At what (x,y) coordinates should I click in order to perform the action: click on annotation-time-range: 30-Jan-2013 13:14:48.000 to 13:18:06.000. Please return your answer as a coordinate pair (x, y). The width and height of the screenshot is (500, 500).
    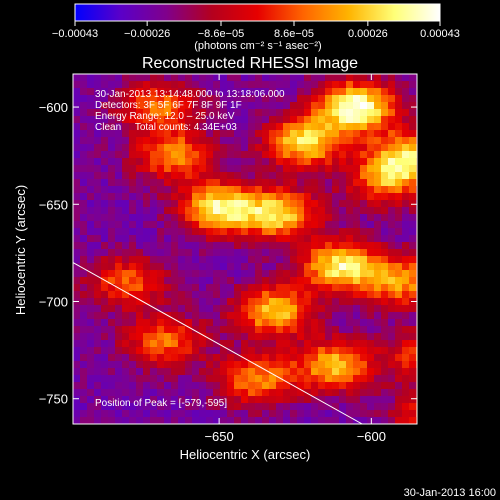
    Looking at the image, I should click on (190, 94).